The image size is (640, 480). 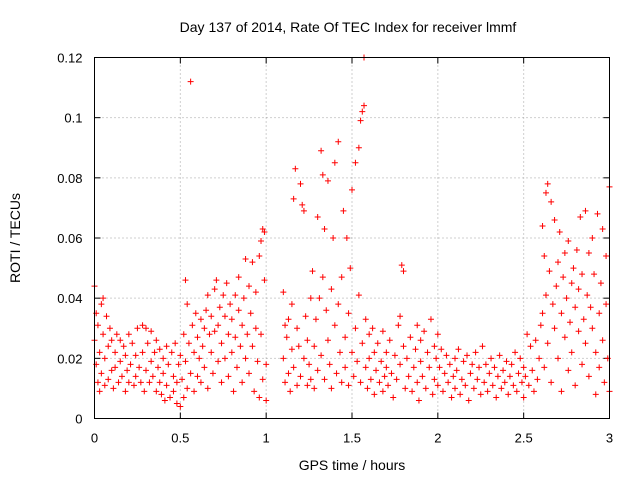 I want to click on y-tick-label: 0.02, so click(x=69, y=358).